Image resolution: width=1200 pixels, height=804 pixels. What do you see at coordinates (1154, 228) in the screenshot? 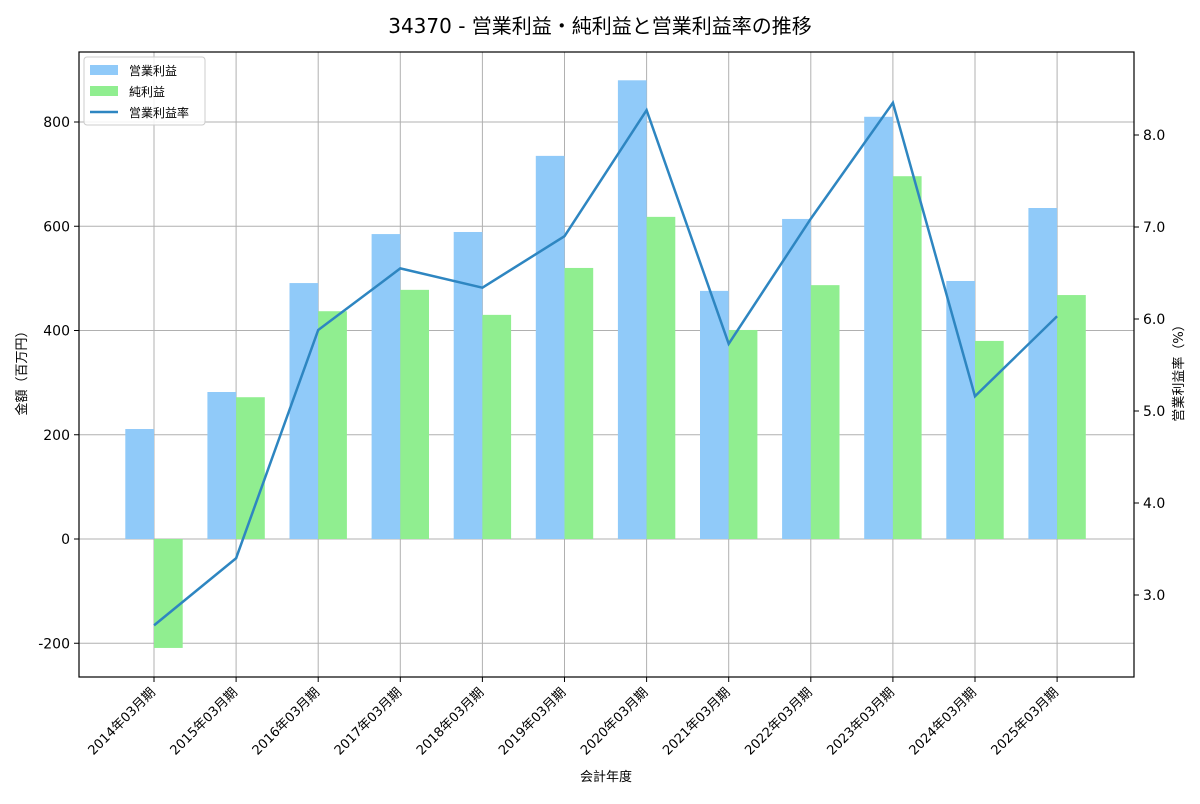
I see `y2-tick-label: 7.0` at bounding box center [1154, 228].